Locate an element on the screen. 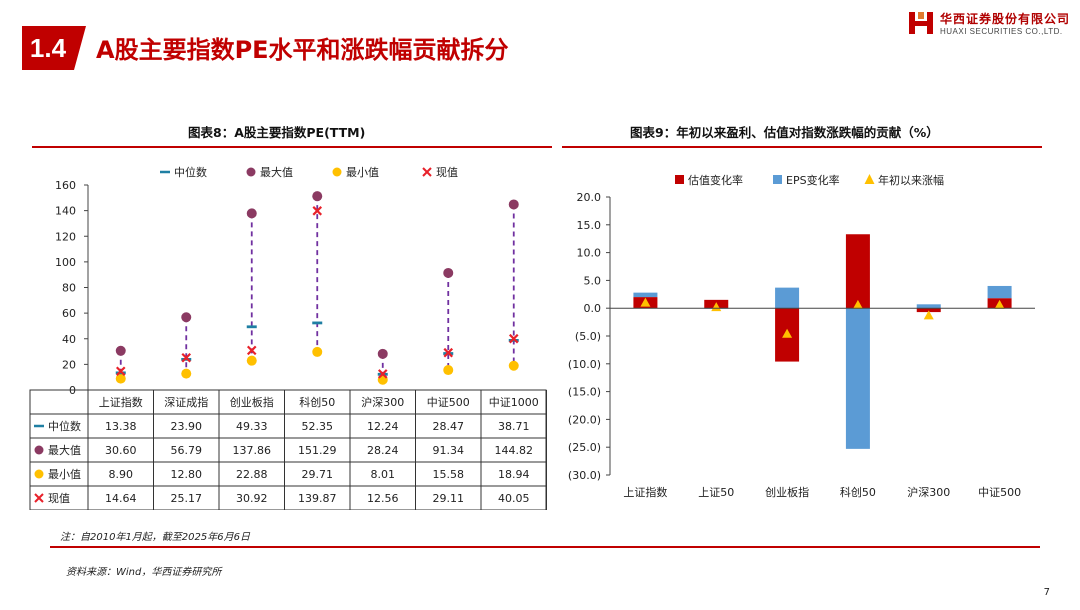  chart9-y-tick-label: 20.0 is located at coordinates (589, 197).